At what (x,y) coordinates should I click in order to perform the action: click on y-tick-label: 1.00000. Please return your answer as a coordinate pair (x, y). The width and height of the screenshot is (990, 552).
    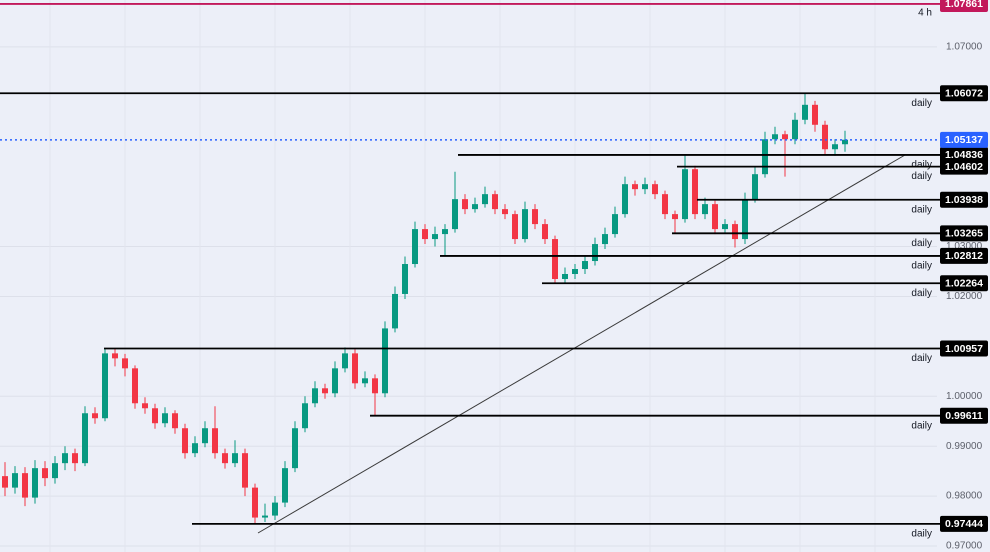
    Looking at the image, I should click on (964, 396).